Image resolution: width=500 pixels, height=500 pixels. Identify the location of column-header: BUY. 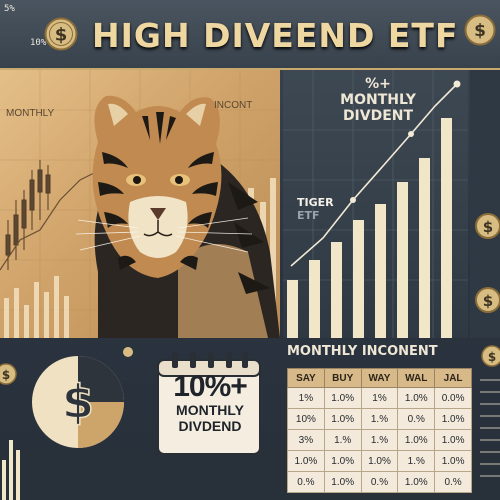
(342, 378).